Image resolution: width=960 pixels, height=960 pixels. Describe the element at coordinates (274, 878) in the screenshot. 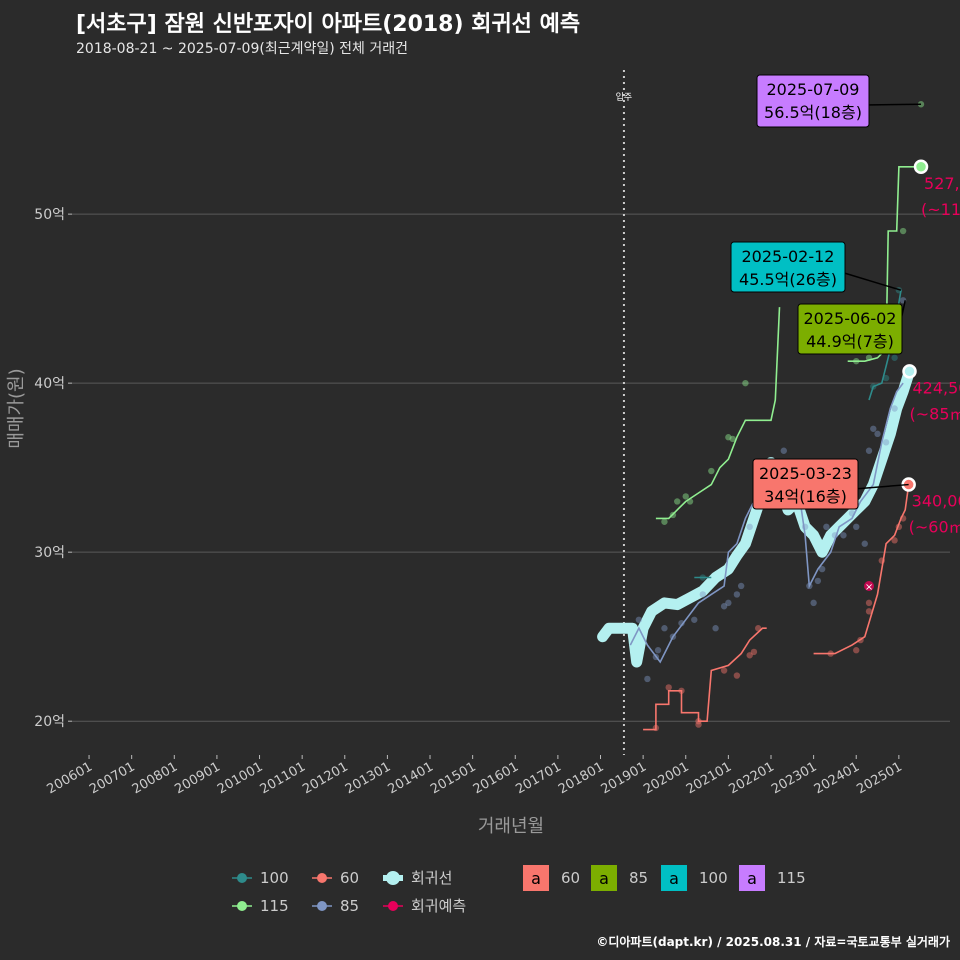

I see `legend-item-label: 100` at that location.